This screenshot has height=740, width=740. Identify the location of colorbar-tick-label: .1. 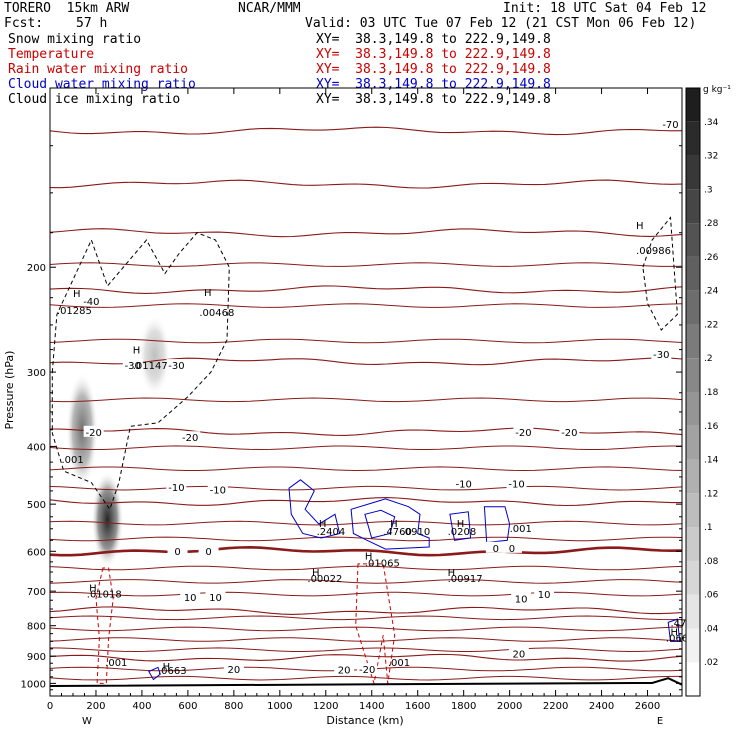
(708, 528).